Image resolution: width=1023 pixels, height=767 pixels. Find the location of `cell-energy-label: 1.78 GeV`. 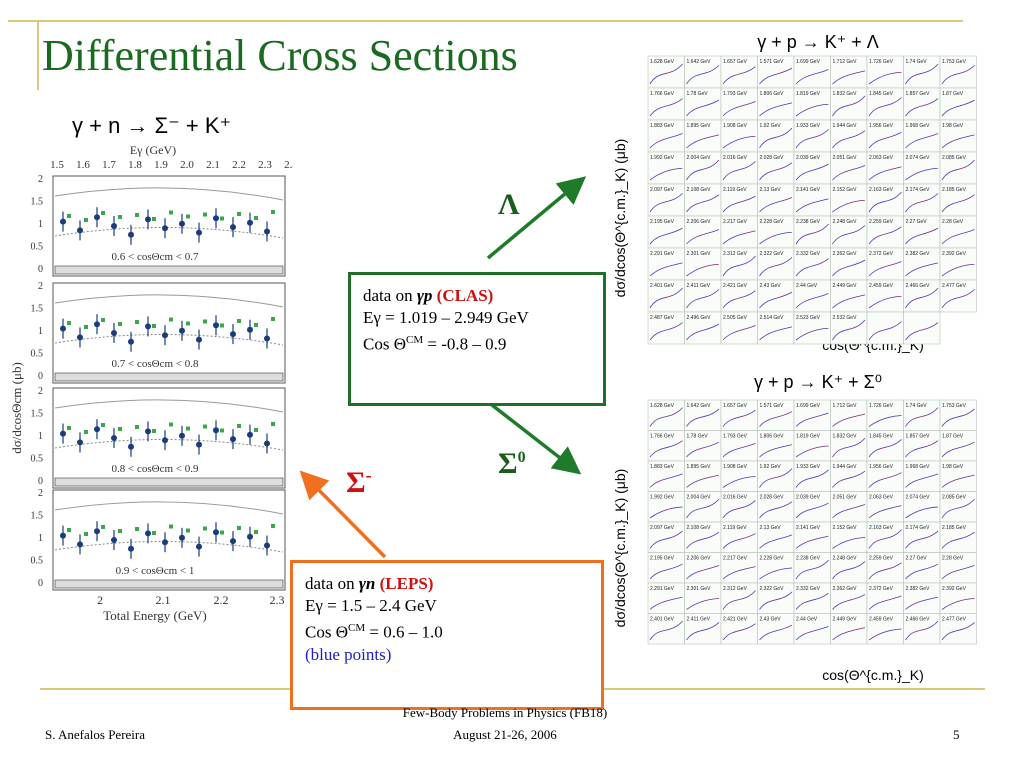

cell-energy-label: 1.78 GeV is located at coordinates (698, 94).